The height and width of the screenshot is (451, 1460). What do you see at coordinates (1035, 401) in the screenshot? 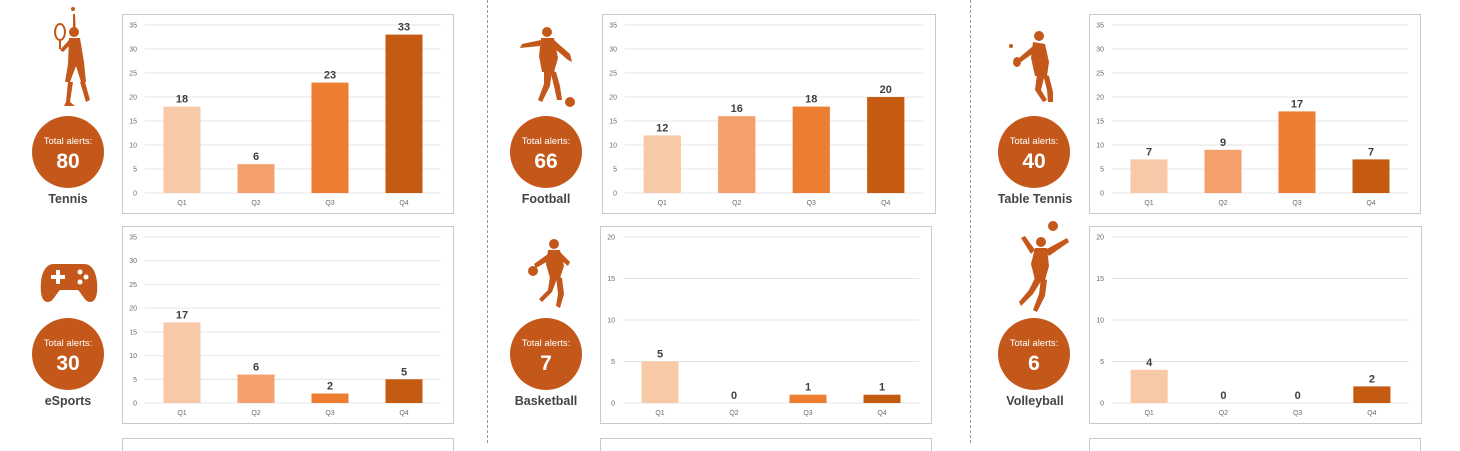
I see `sport-name: Volleyball` at bounding box center [1035, 401].